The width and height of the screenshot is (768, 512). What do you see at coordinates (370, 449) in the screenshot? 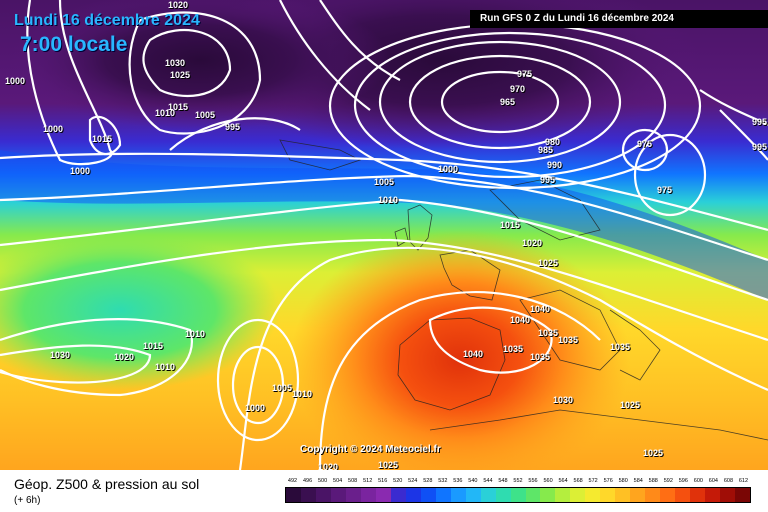
I see `copyright-notice: Copyright © 2024 Meteociel.fr` at bounding box center [370, 449].